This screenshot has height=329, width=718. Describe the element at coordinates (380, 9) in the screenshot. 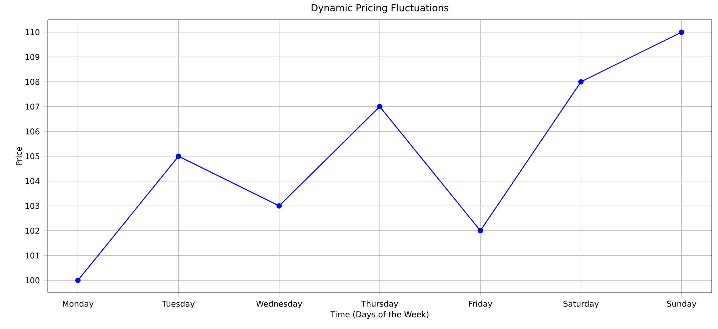

I see `chart-title: Dynamic Pricing Fluctuations` at that location.